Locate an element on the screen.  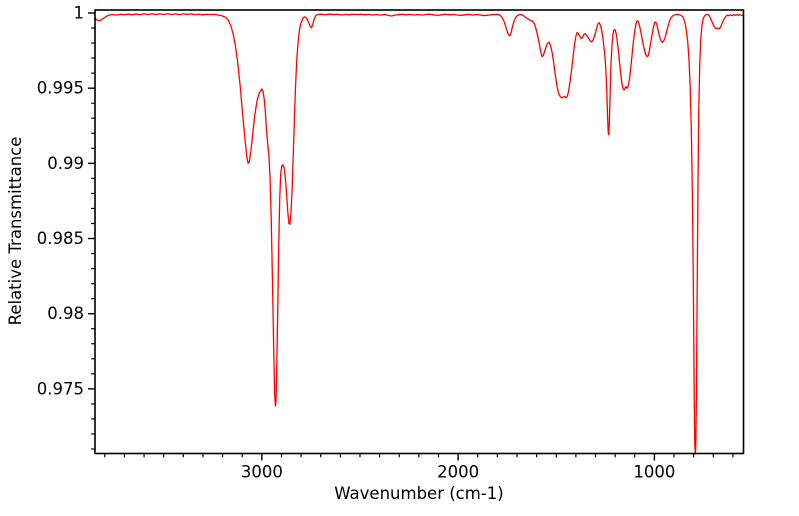
x-tick-label: 1000 is located at coordinates (654, 472).